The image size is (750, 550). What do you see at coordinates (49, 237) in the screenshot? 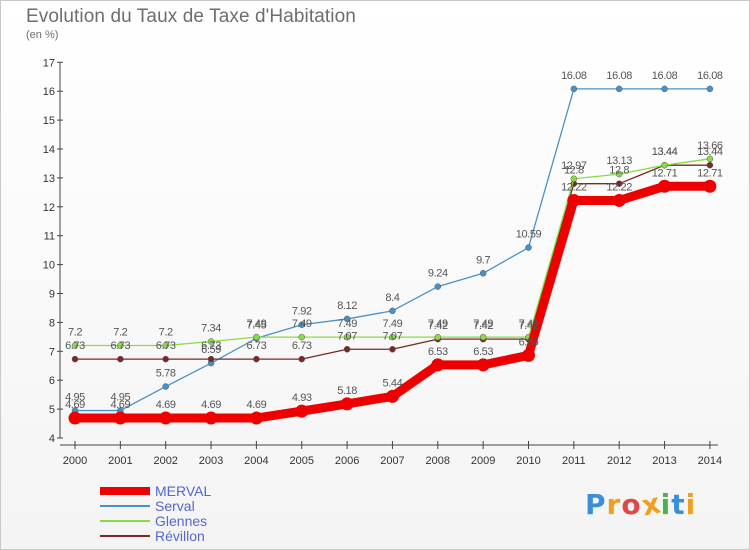
I see `y-tick-label: 11` at bounding box center [49, 237].